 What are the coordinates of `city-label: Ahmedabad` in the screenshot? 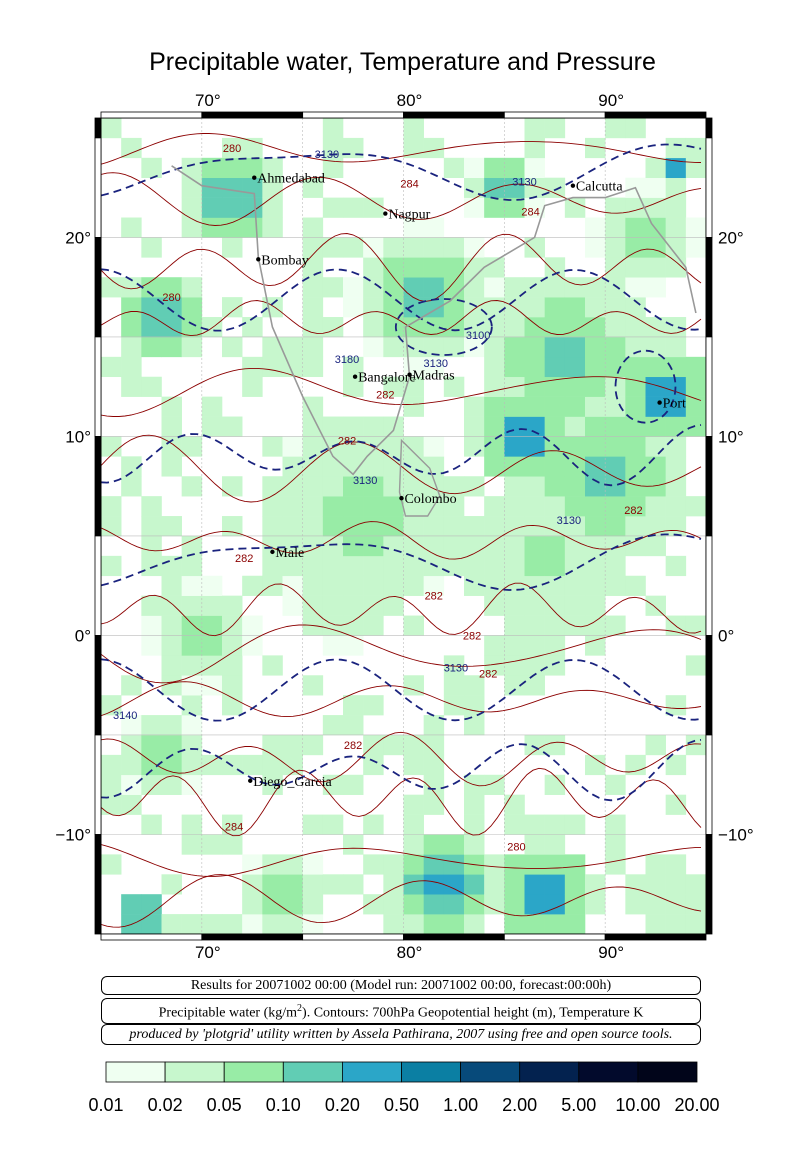 It's located at (291, 179).